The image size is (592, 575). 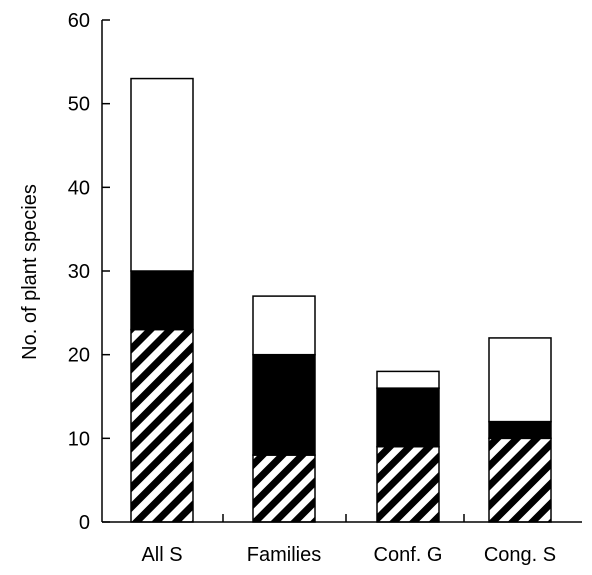 I want to click on y-tick-label: 20, so click(x=79, y=356).